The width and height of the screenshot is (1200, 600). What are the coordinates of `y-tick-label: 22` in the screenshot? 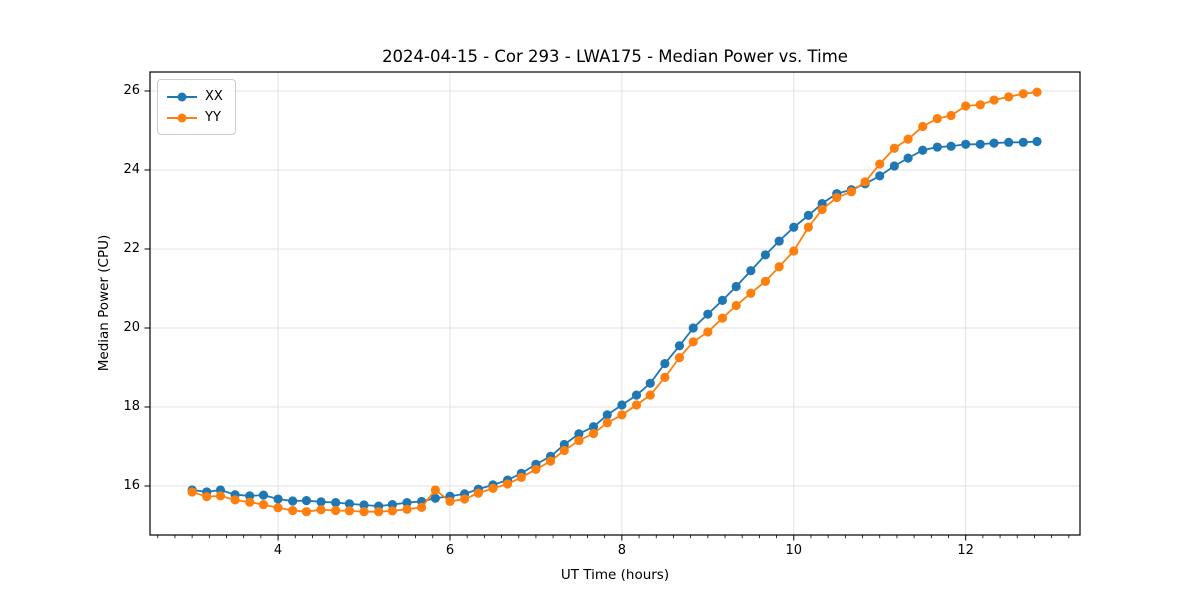 It's located at (131, 248).